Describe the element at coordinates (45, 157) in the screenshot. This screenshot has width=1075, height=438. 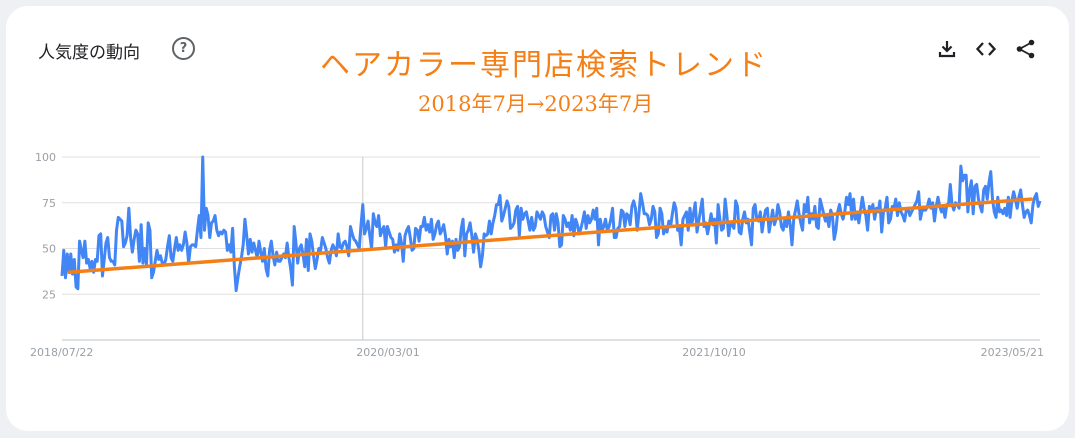
I see `y-tick-label: 100` at that location.